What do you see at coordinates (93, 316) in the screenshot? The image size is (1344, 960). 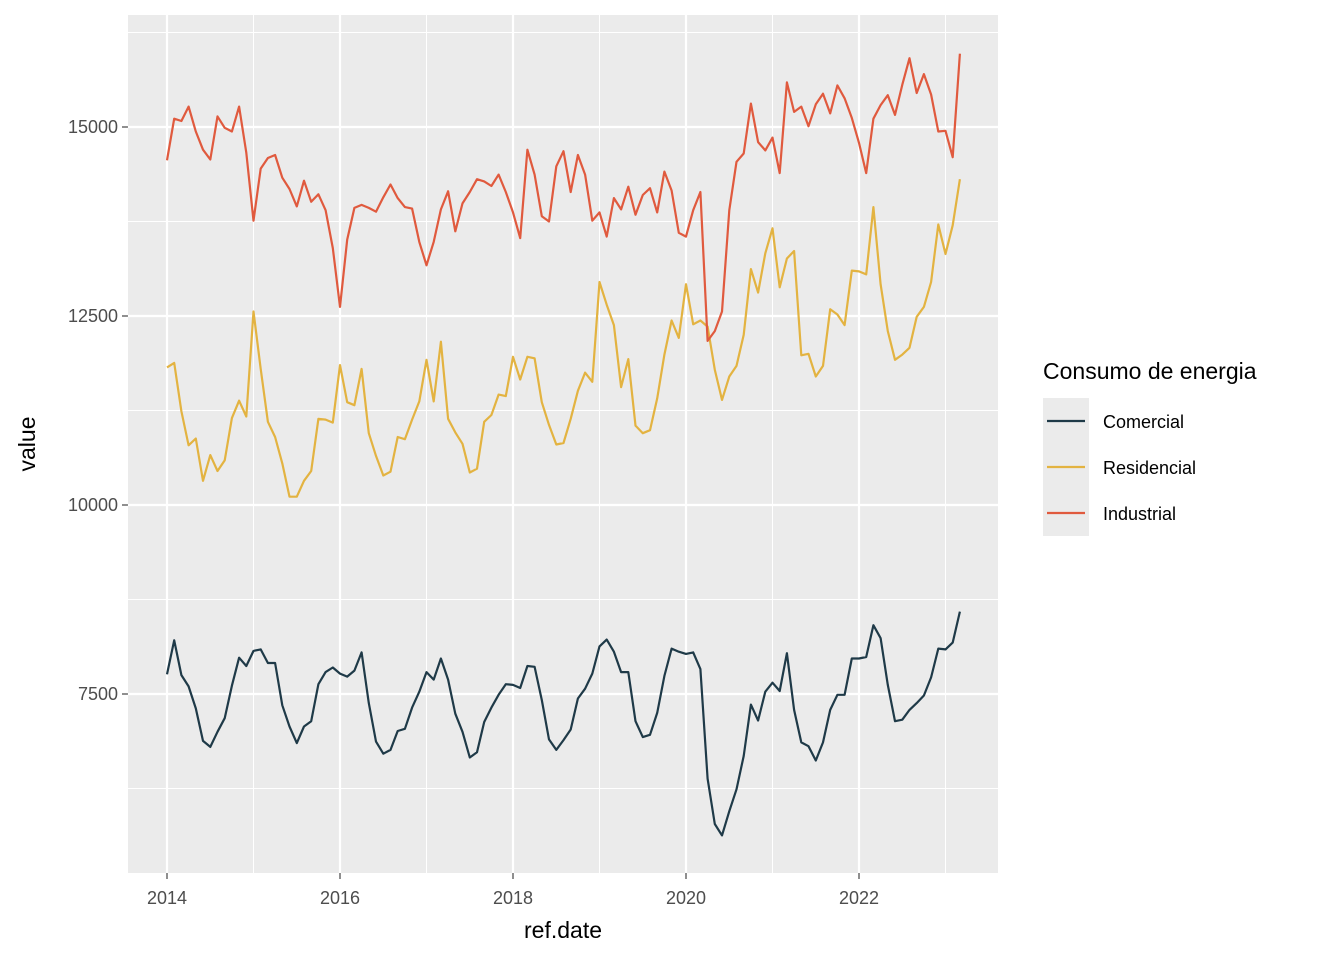 I see `y-tick-label: 12500` at bounding box center [93, 316].